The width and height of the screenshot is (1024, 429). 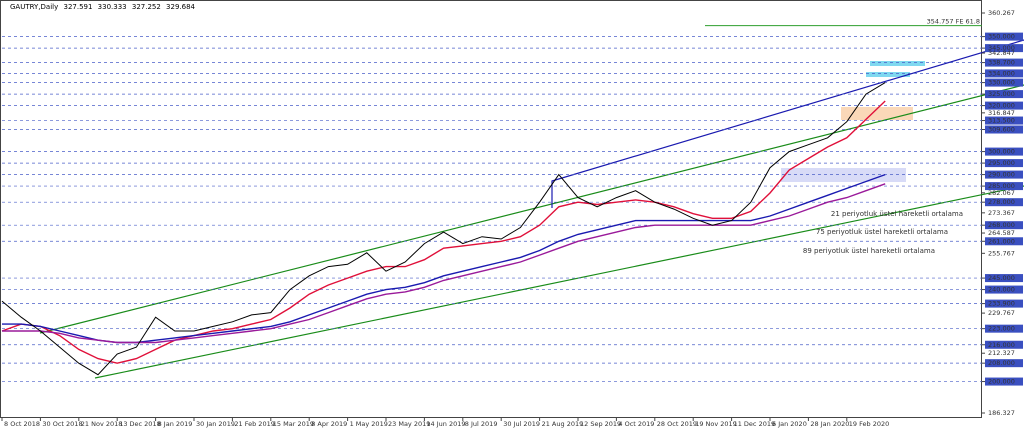 I want to click on y-tick-label: 255.767, so click(x=1001, y=253).